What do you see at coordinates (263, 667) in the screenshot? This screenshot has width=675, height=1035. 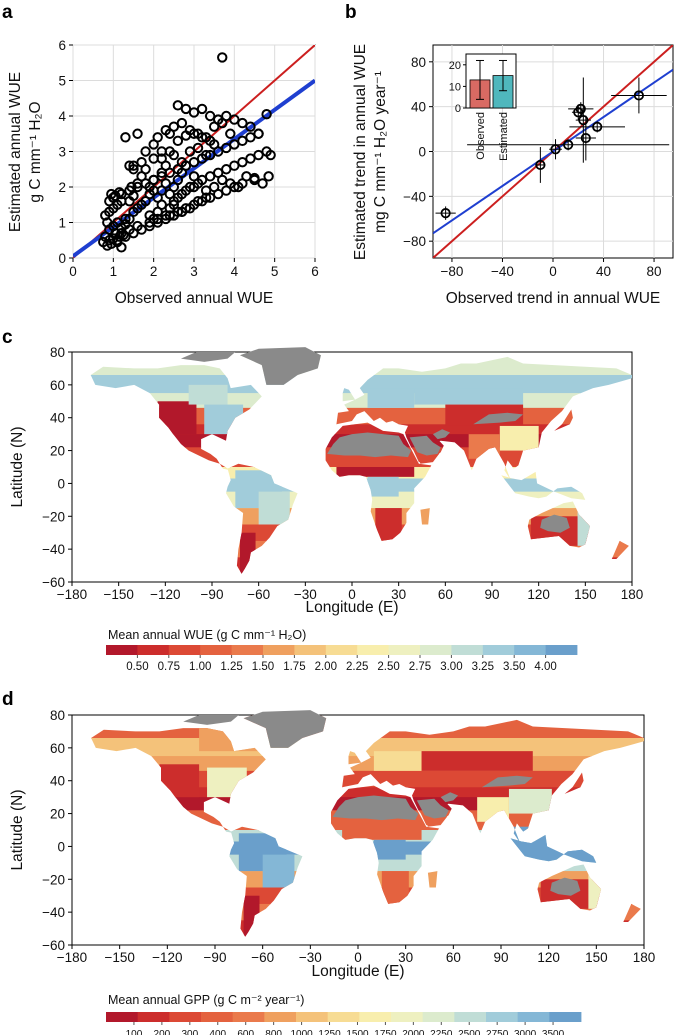 I see `colorbar-label: 1.50` at bounding box center [263, 667].